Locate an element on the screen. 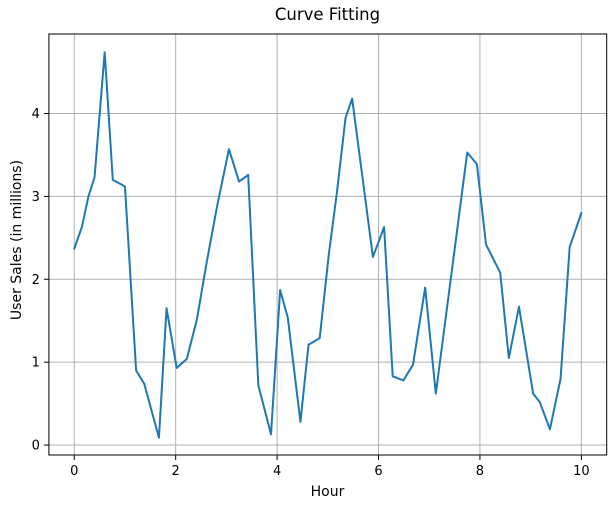 Image resolution: width=616 pixels, height=511 pixels. chart-title: Curve Fitting is located at coordinates (327, 14).